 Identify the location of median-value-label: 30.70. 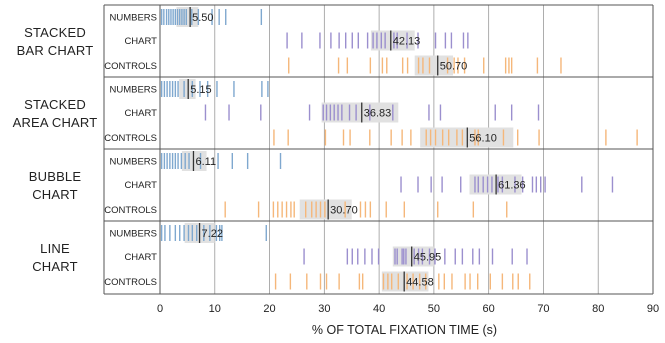
(344, 211).